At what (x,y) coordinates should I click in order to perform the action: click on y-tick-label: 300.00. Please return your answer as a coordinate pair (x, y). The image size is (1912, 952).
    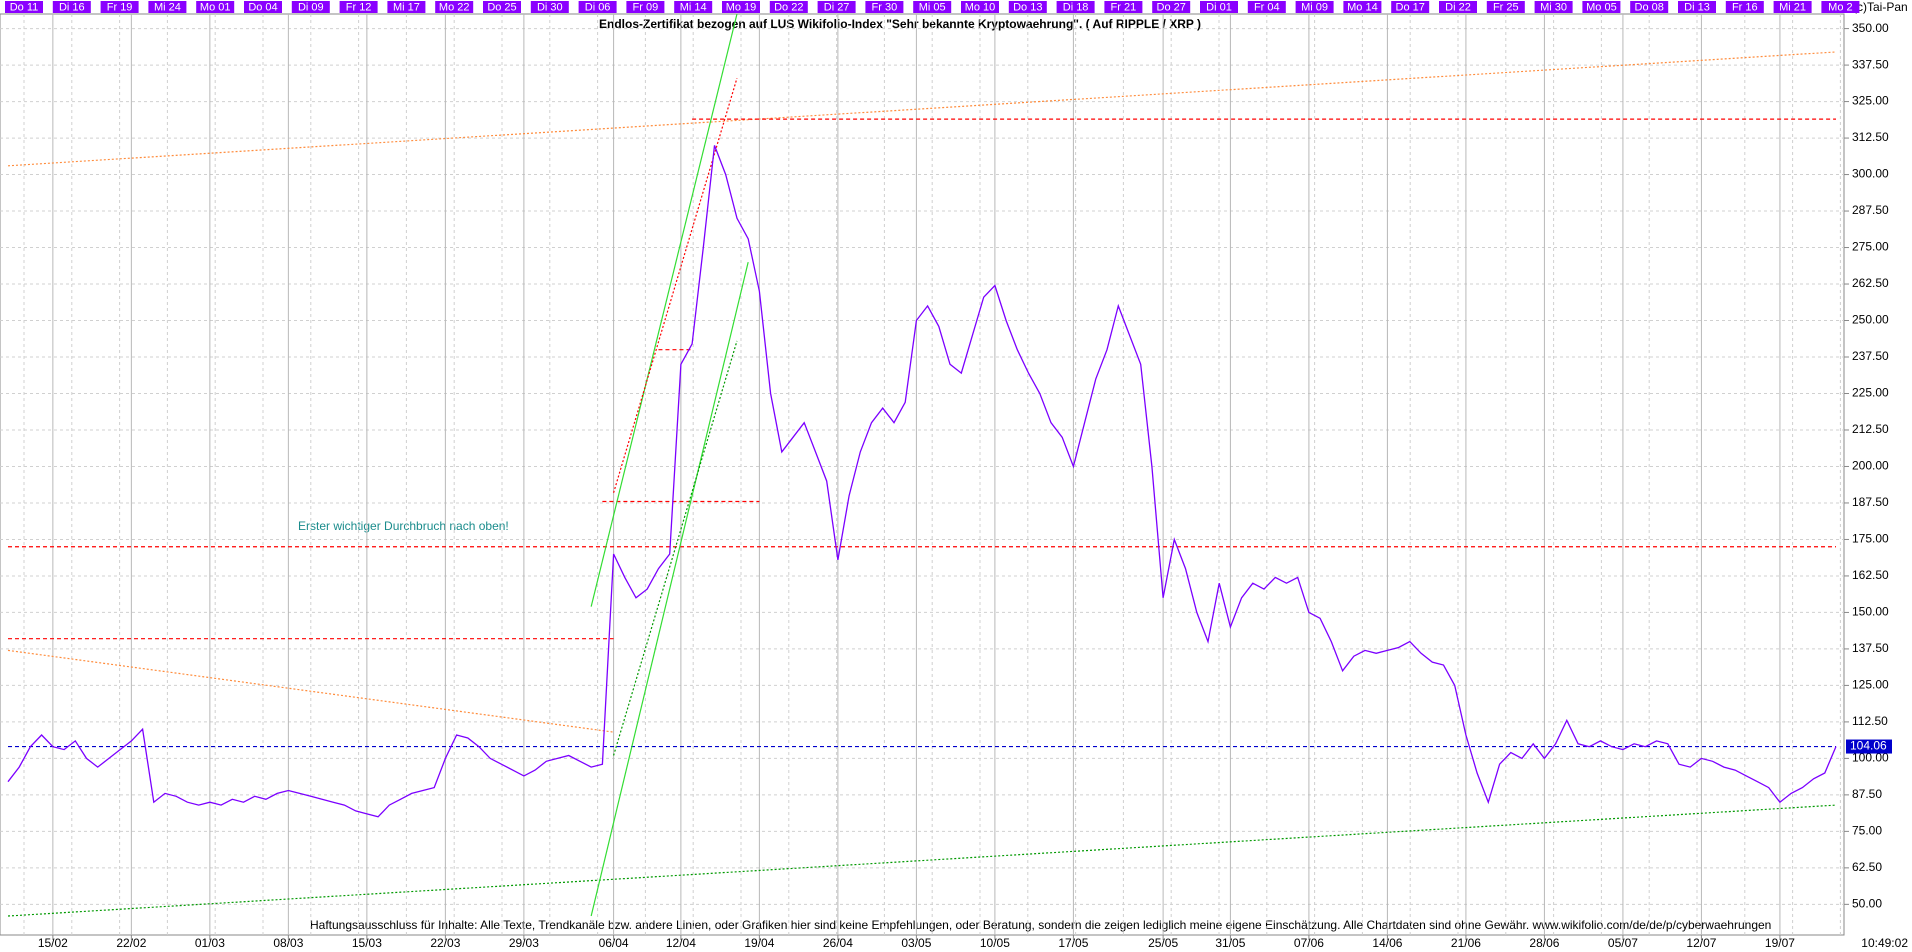
    Looking at the image, I should click on (1870, 174).